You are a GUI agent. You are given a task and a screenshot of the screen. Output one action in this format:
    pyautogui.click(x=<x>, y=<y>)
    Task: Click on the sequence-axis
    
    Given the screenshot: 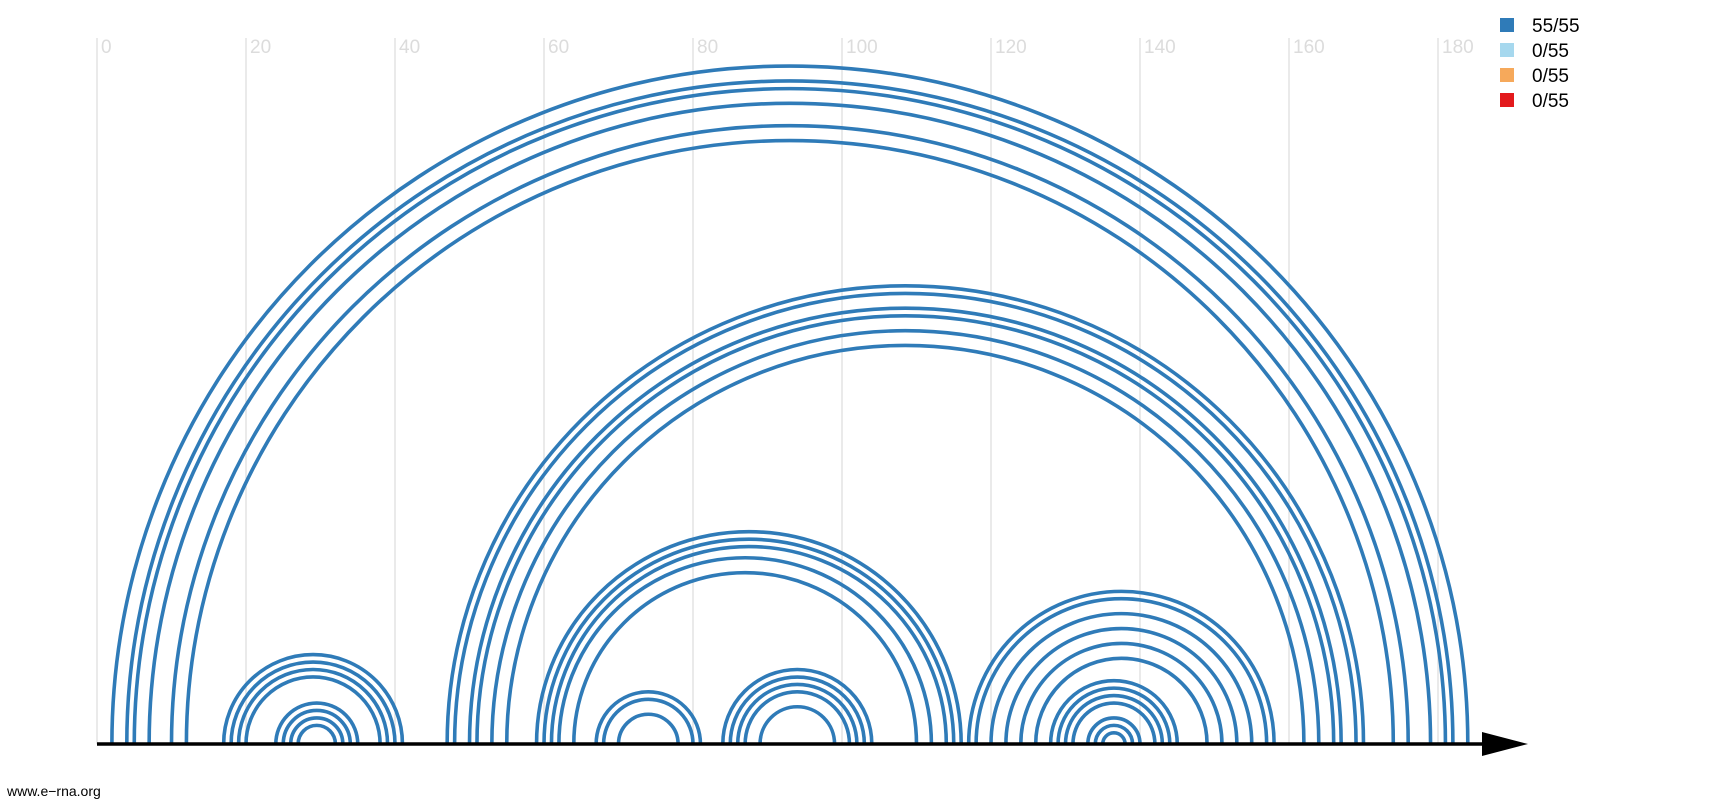 What is the action you would take?
    pyautogui.click(x=812, y=744)
    